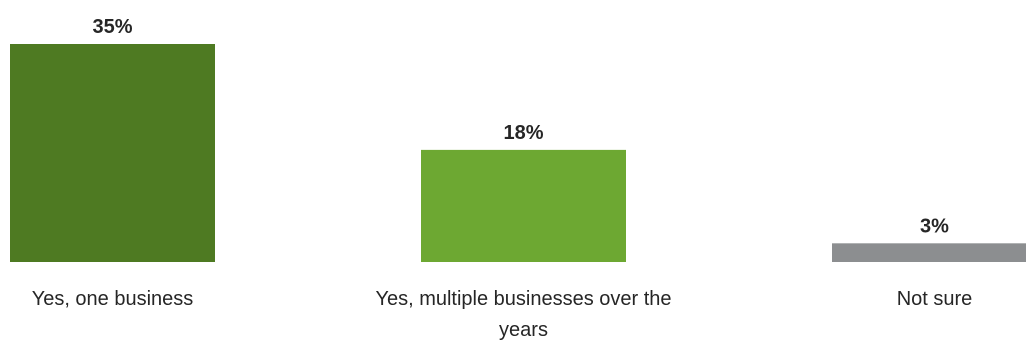  Describe the element at coordinates (523, 299) in the screenshot. I see `category-label-line: Yes, multiple businesses over the` at that location.